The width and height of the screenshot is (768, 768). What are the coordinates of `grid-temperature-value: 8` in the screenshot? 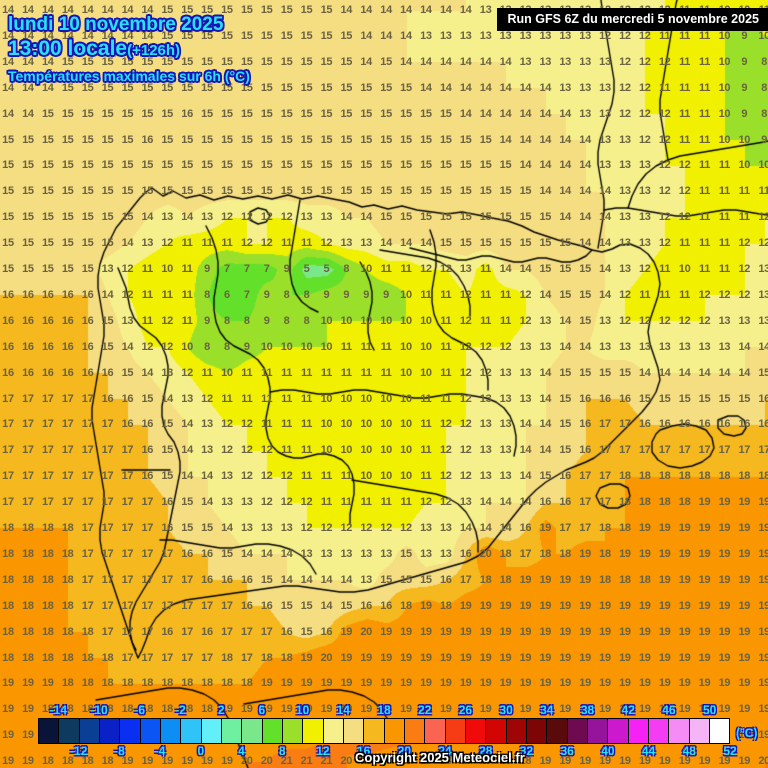 It's located at (306, 320).